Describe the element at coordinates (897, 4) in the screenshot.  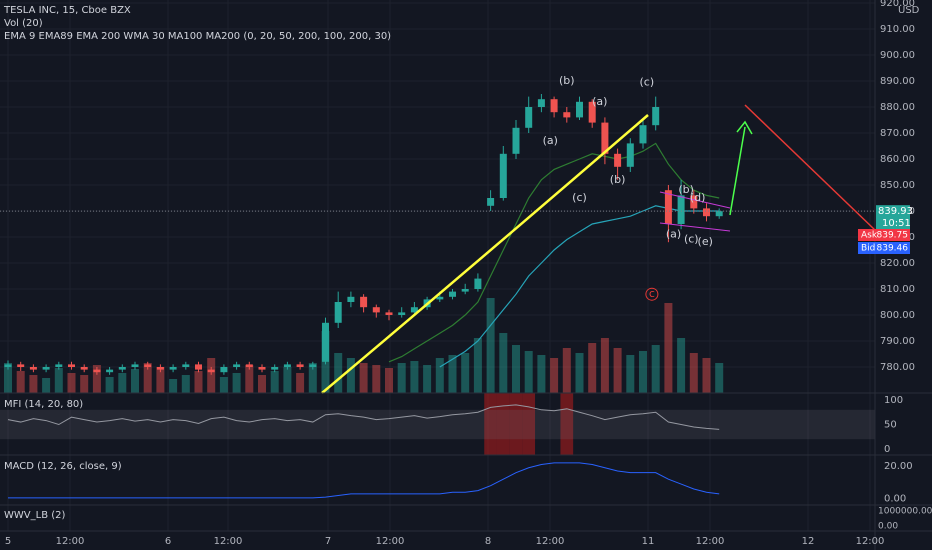
I see `price-tick-label: 920.00` at that location.